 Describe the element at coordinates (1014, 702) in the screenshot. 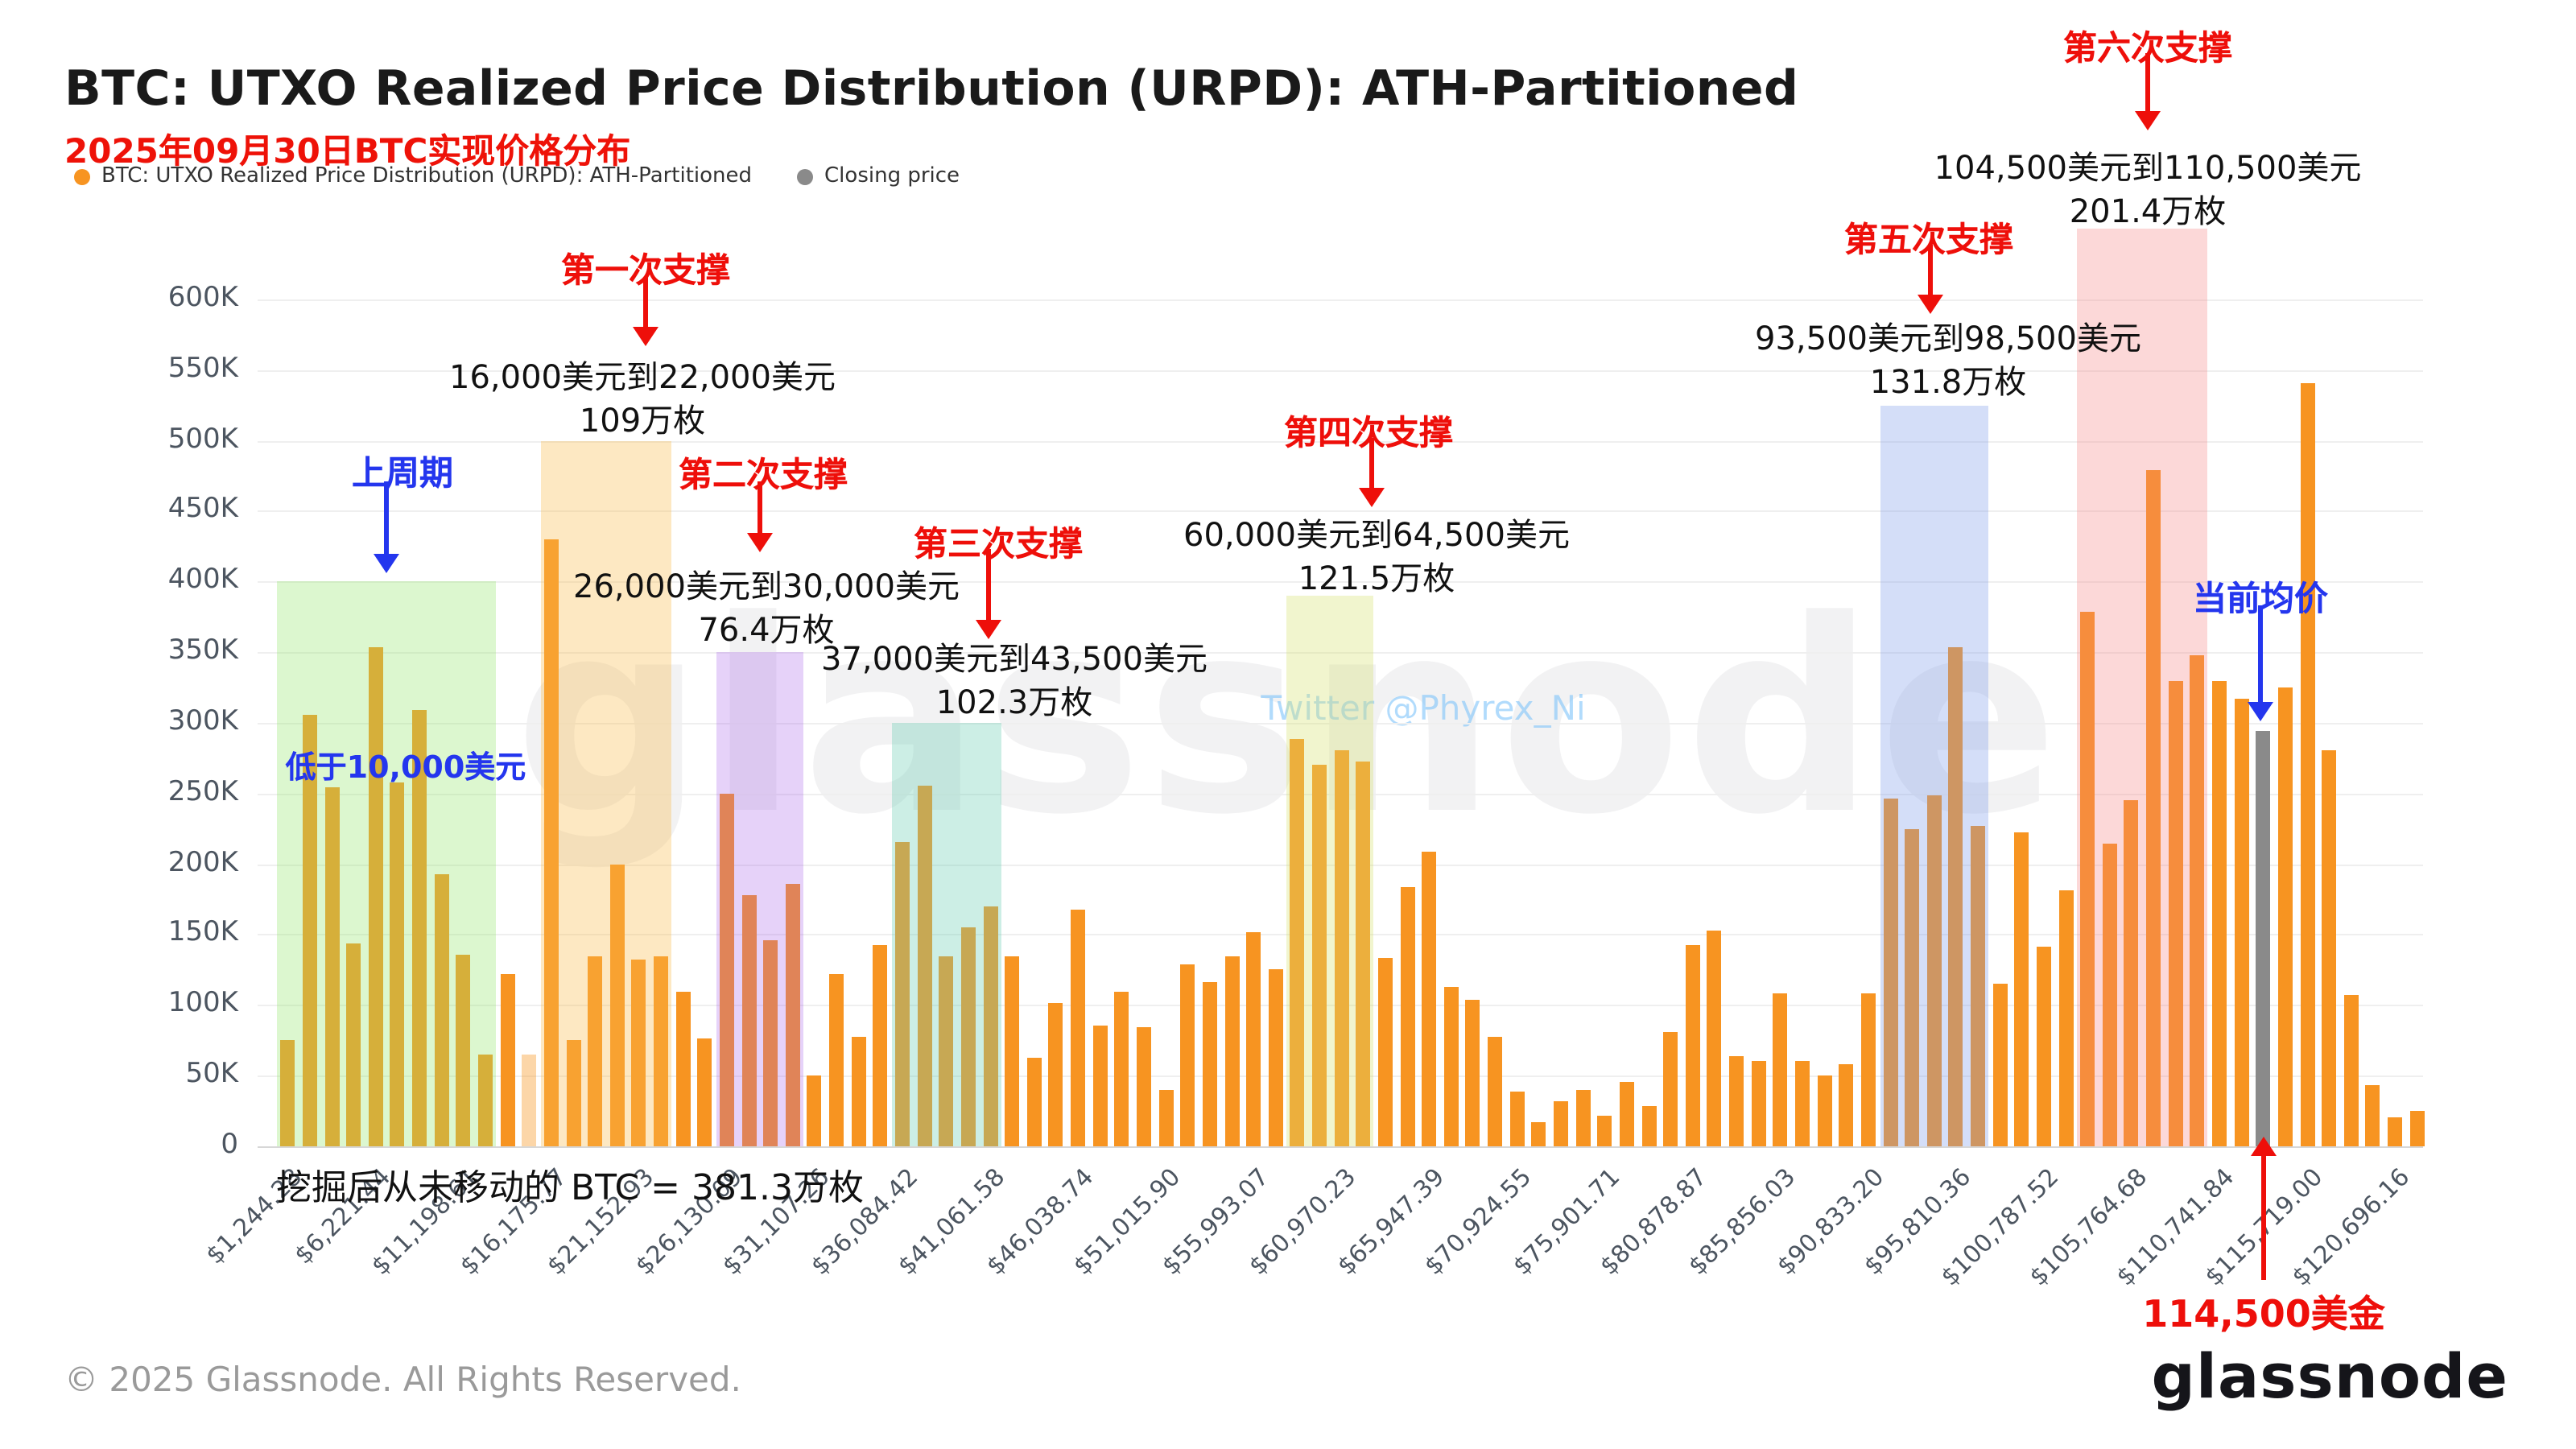

I see `annotation-support3-amount: 102.3万枚` at that location.